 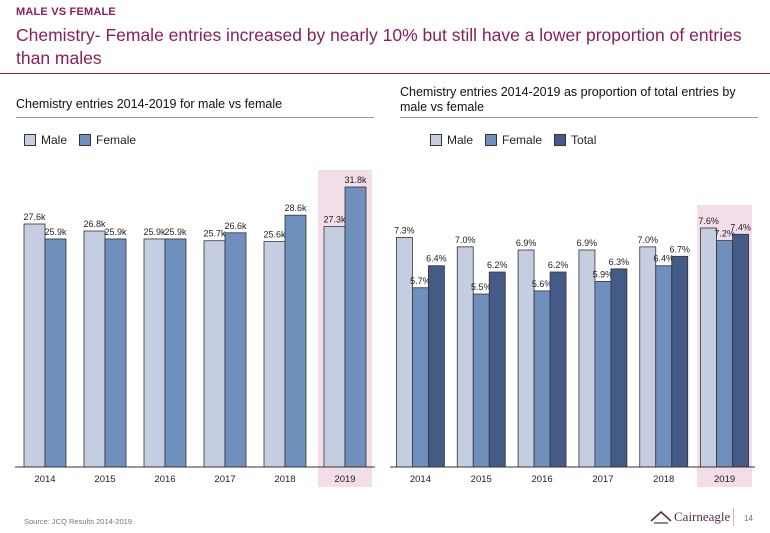 What do you see at coordinates (460, 140) in the screenshot?
I see `legend-label-male-2: Male` at bounding box center [460, 140].